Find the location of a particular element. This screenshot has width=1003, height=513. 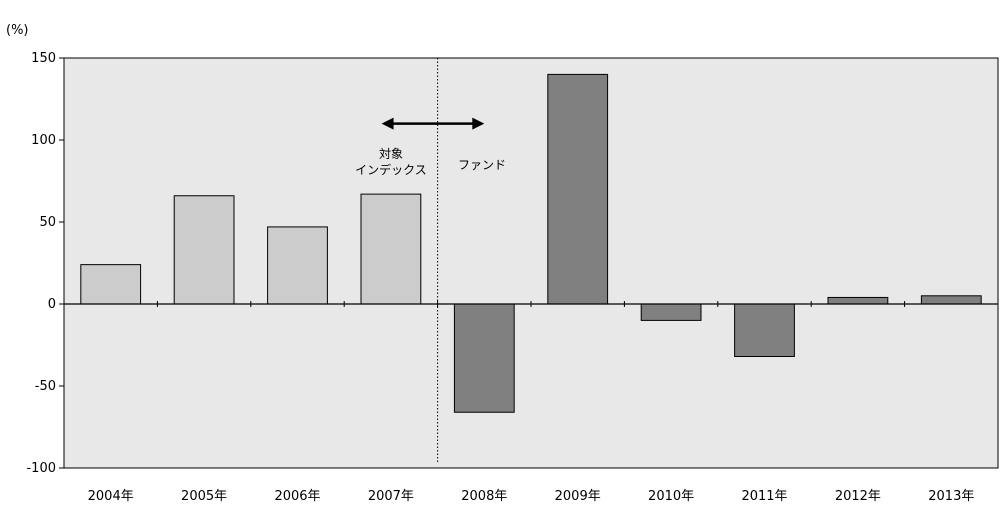

period-arrow-left-head is located at coordinates (387, 123).